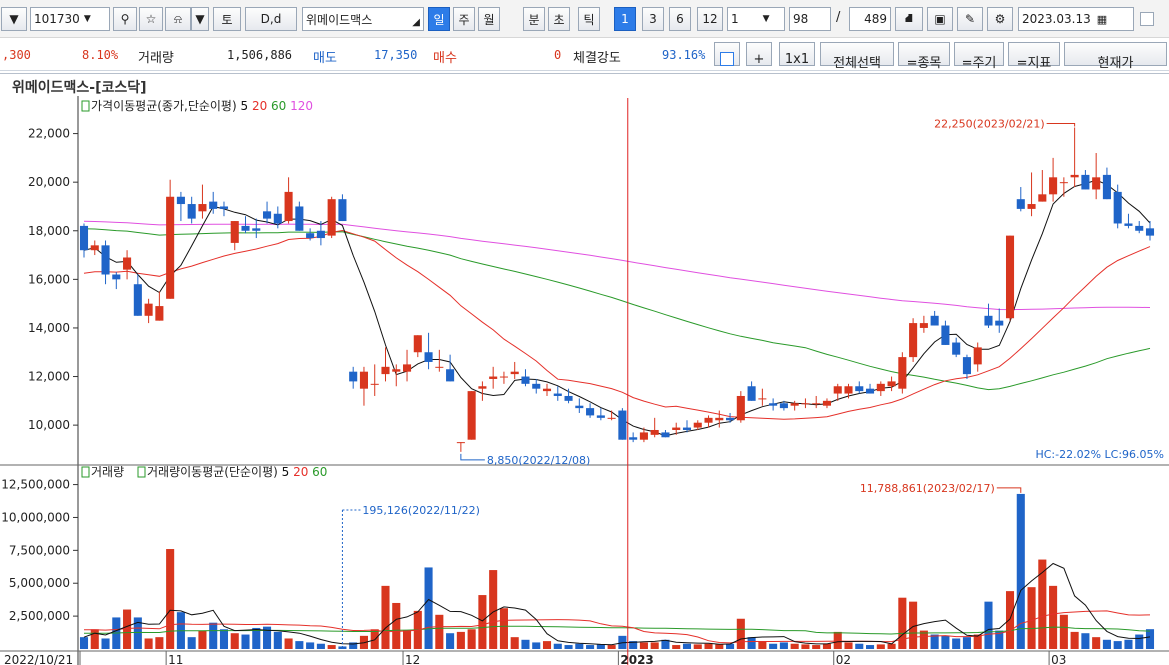  What do you see at coordinates (810, 19) in the screenshot?
I see `visible-count-input: 98` at bounding box center [810, 19].